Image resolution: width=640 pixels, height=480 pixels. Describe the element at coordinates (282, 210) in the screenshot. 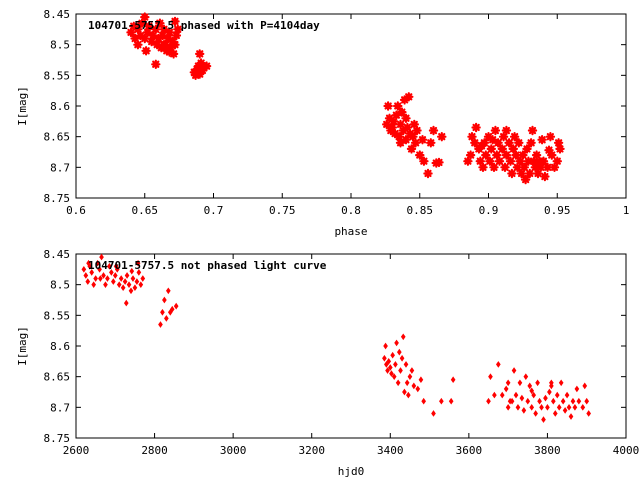

I see `x-tick-label: 0.75` at that location.